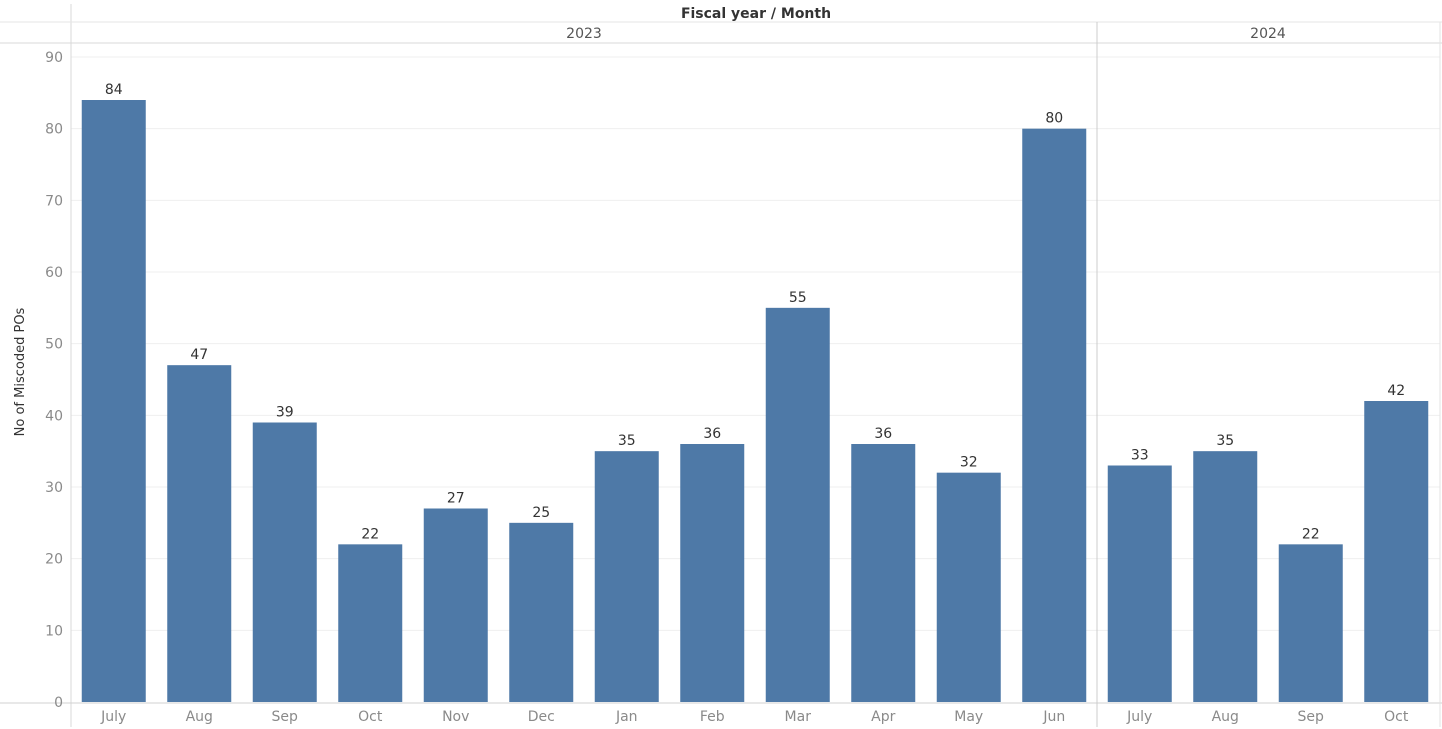 This screenshot has width=1442, height=729. Describe the element at coordinates (199, 717) in the screenshot. I see `x-tick-label-2023-aug: Aug` at that location.